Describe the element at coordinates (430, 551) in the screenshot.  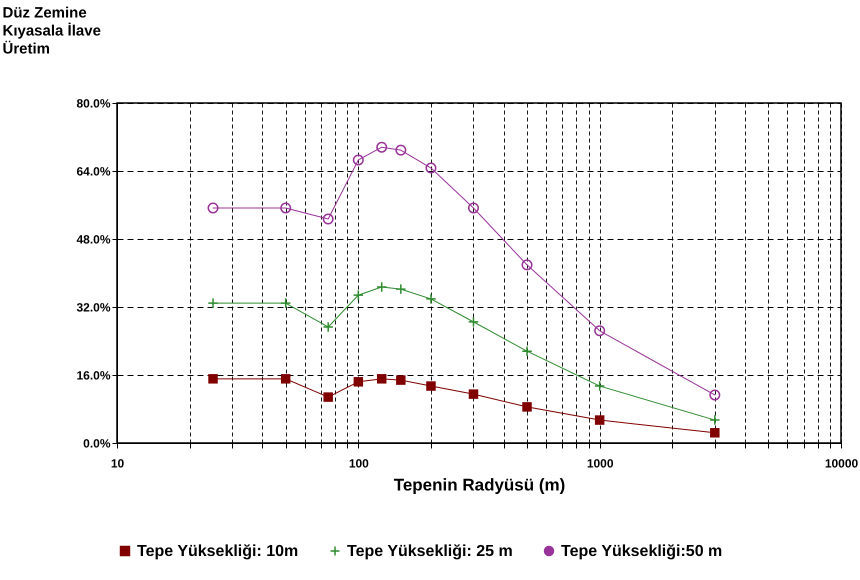
I see `legend-label: Tepe Yüksekliği: 25 m` at that location.